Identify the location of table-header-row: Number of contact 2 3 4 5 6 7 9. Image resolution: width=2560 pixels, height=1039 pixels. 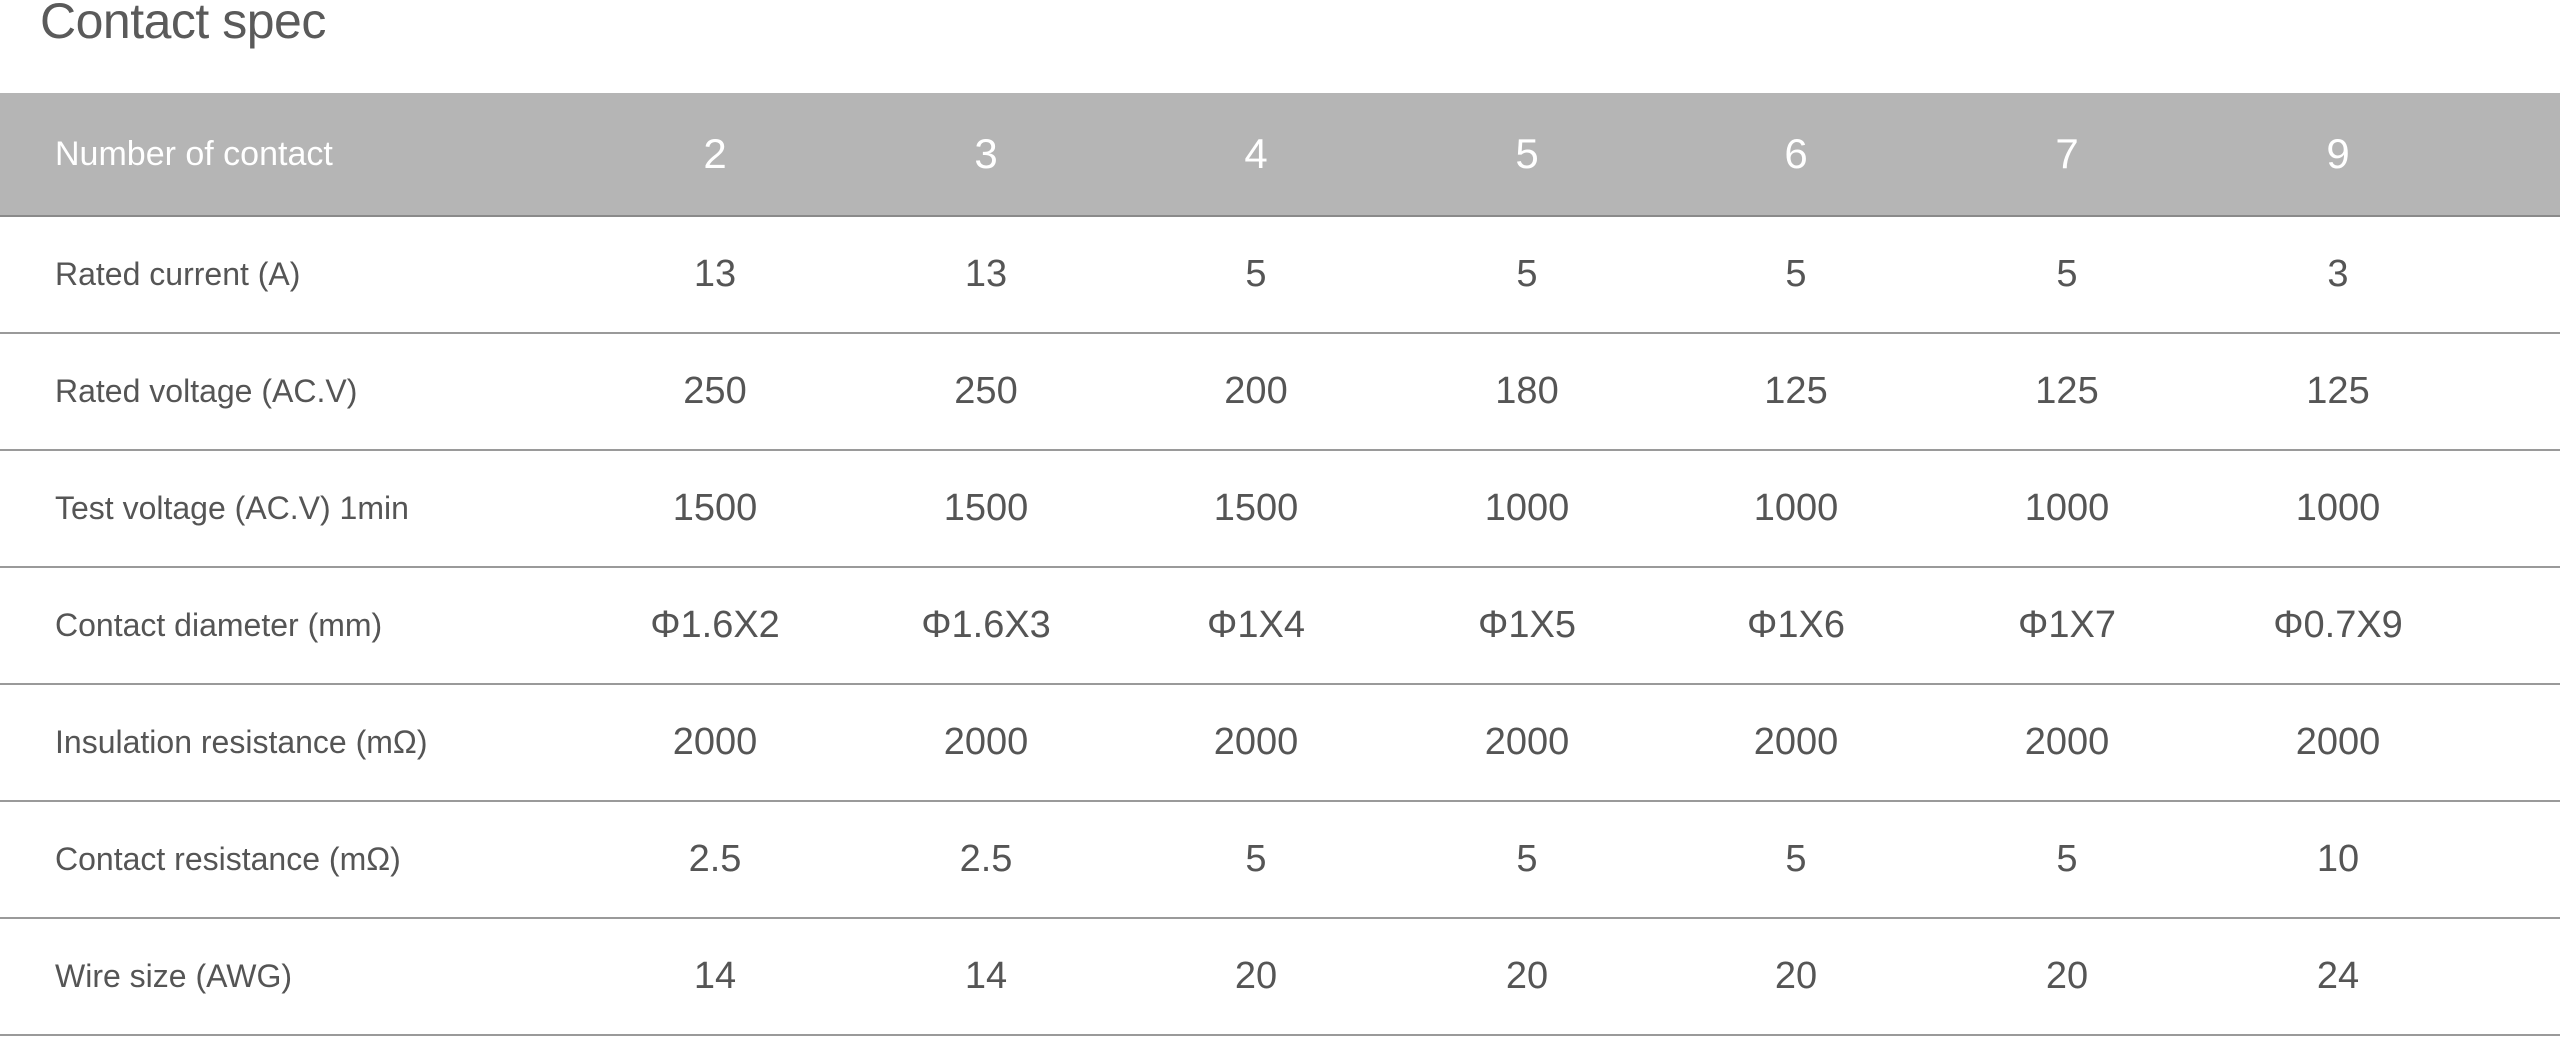
(1280, 155).